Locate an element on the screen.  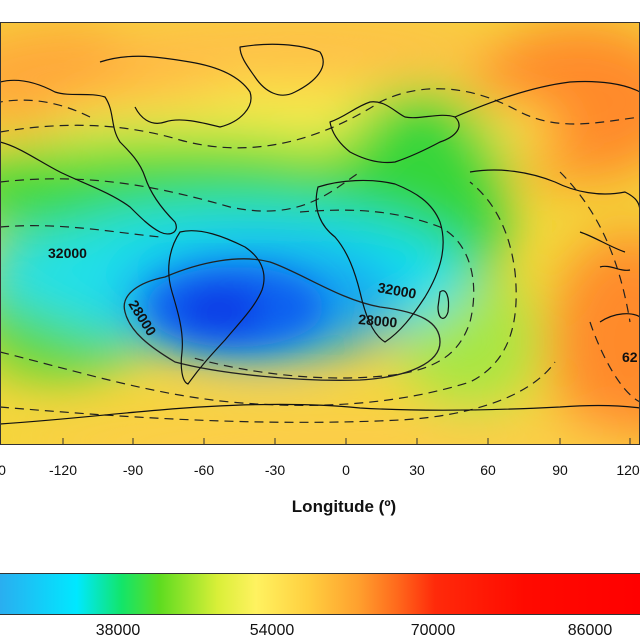
x-tick-label: 120 is located at coordinates (628, 470).